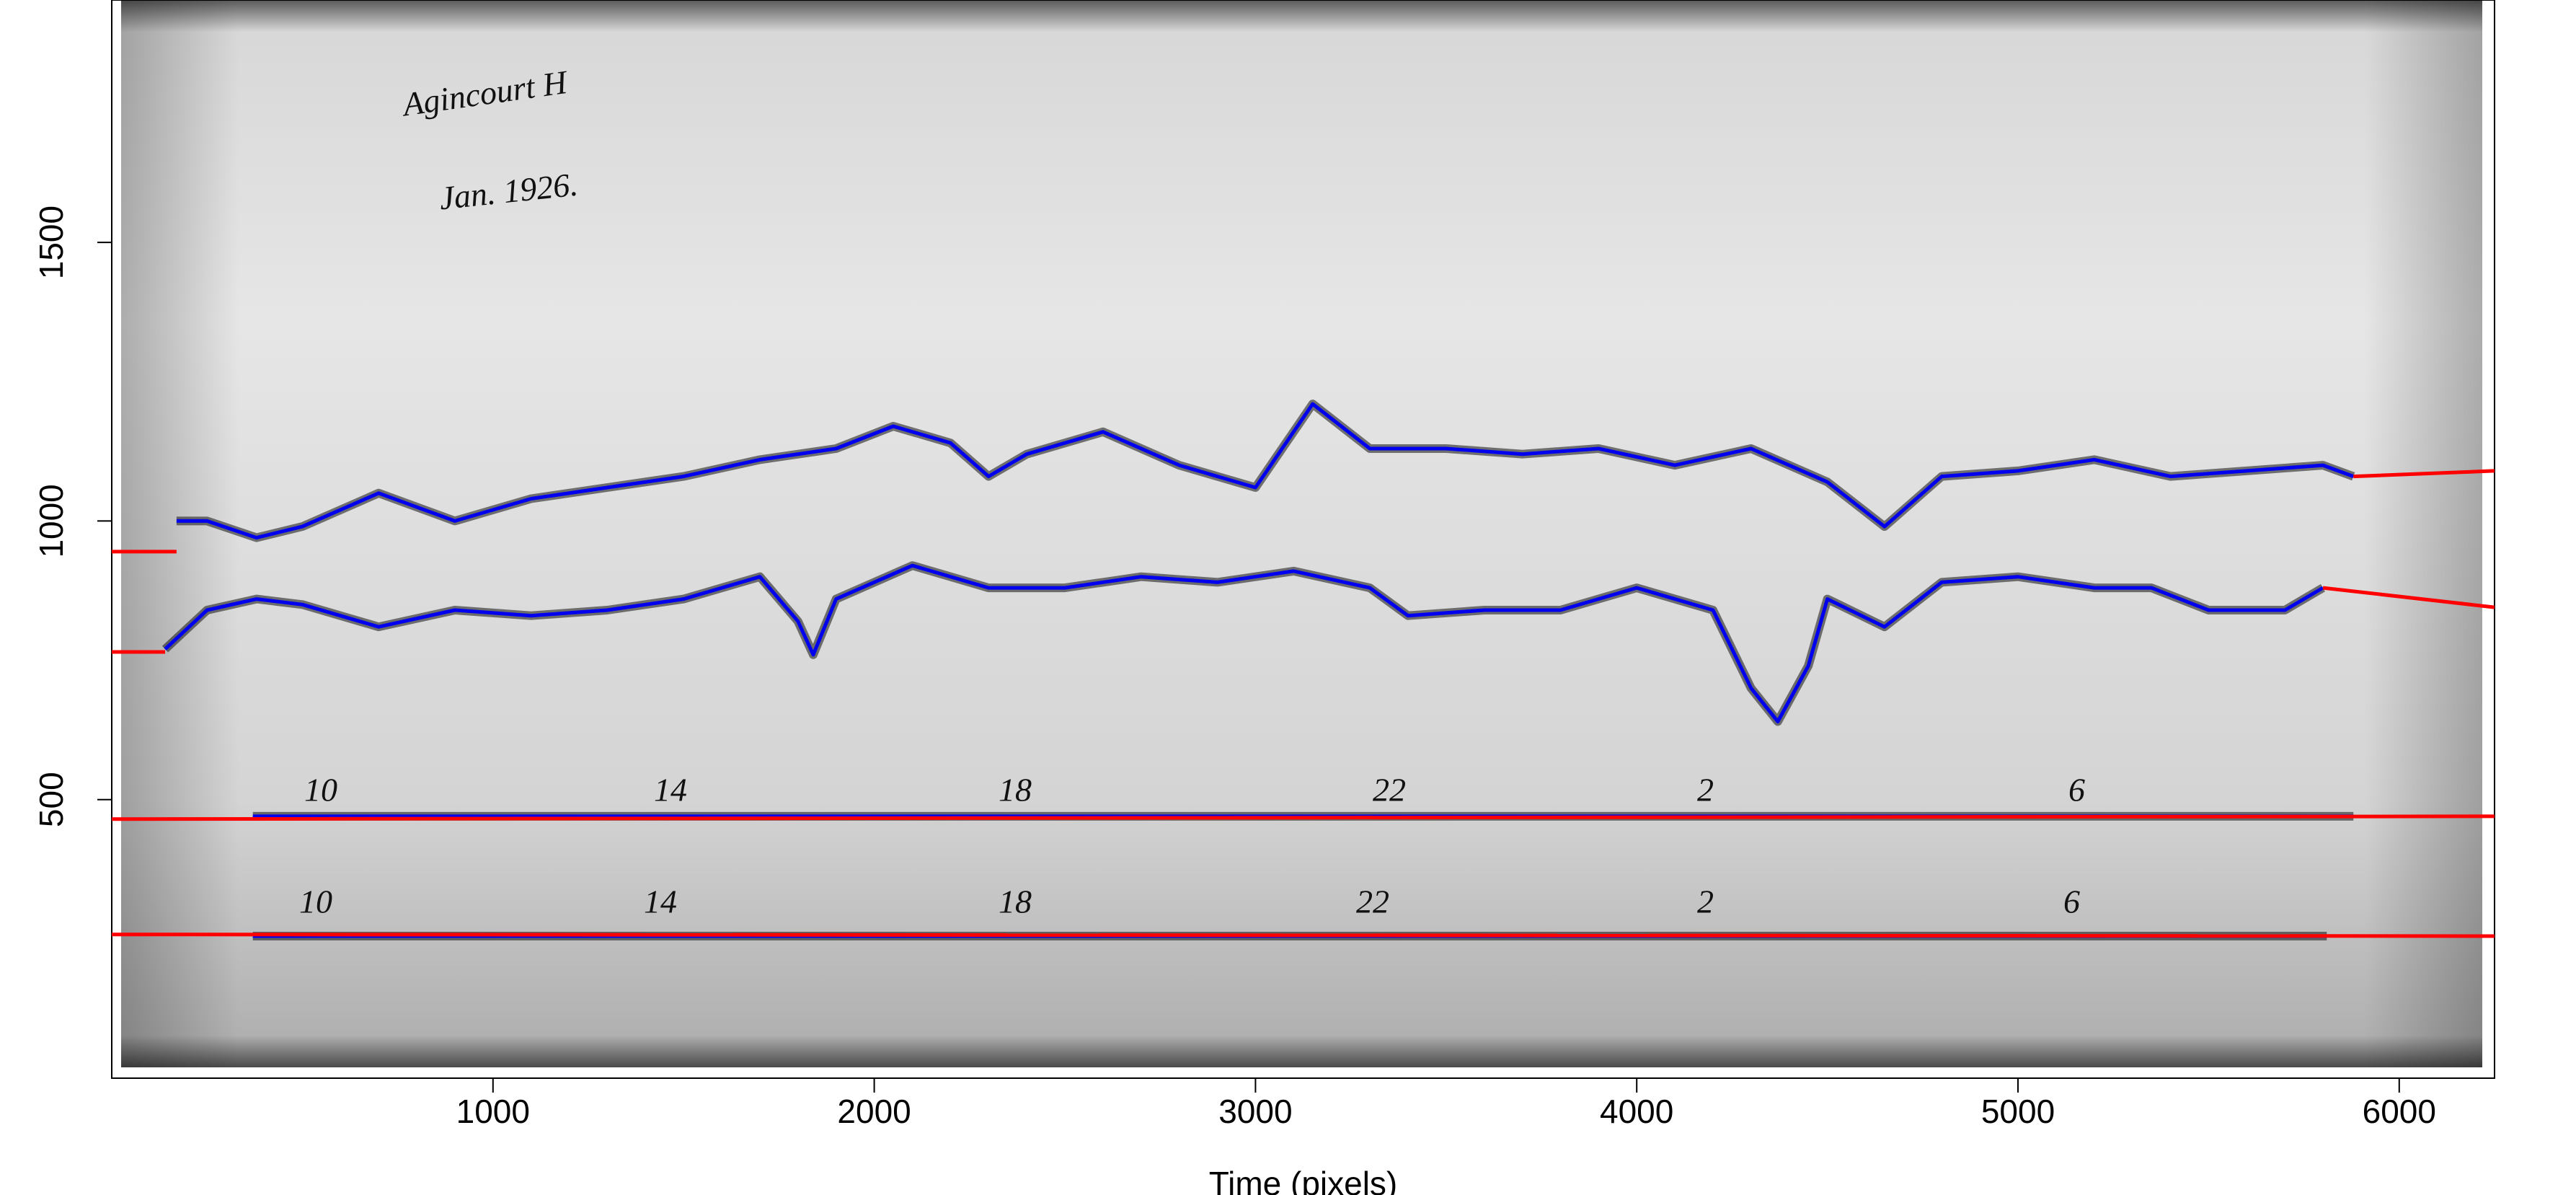 This screenshot has width=2576, height=1195. What do you see at coordinates (51, 799) in the screenshot?
I see `y-tick-label: 500` at bounding box center [51, 799].